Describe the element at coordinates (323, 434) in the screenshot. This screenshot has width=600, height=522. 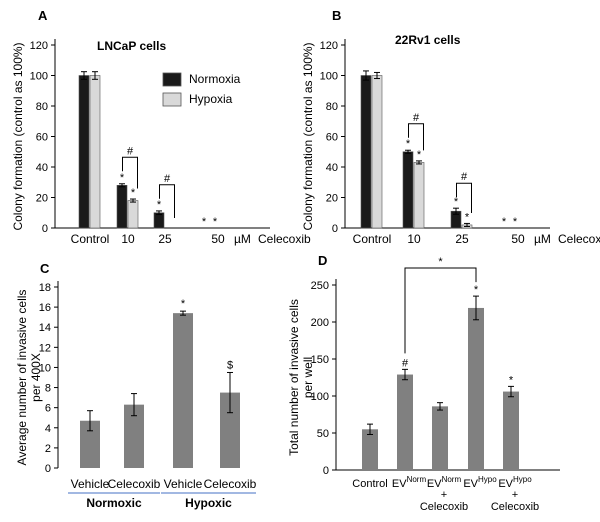
I see `panel-d-y-tick-label: 50` at that location.